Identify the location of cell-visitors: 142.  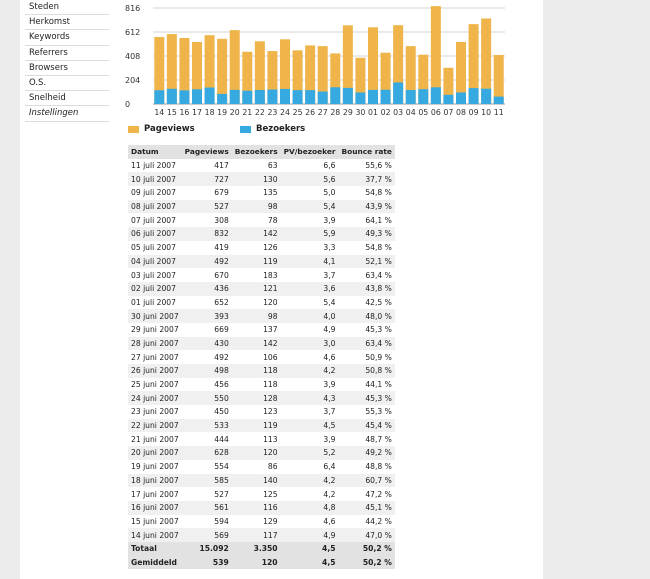
(256, 234).